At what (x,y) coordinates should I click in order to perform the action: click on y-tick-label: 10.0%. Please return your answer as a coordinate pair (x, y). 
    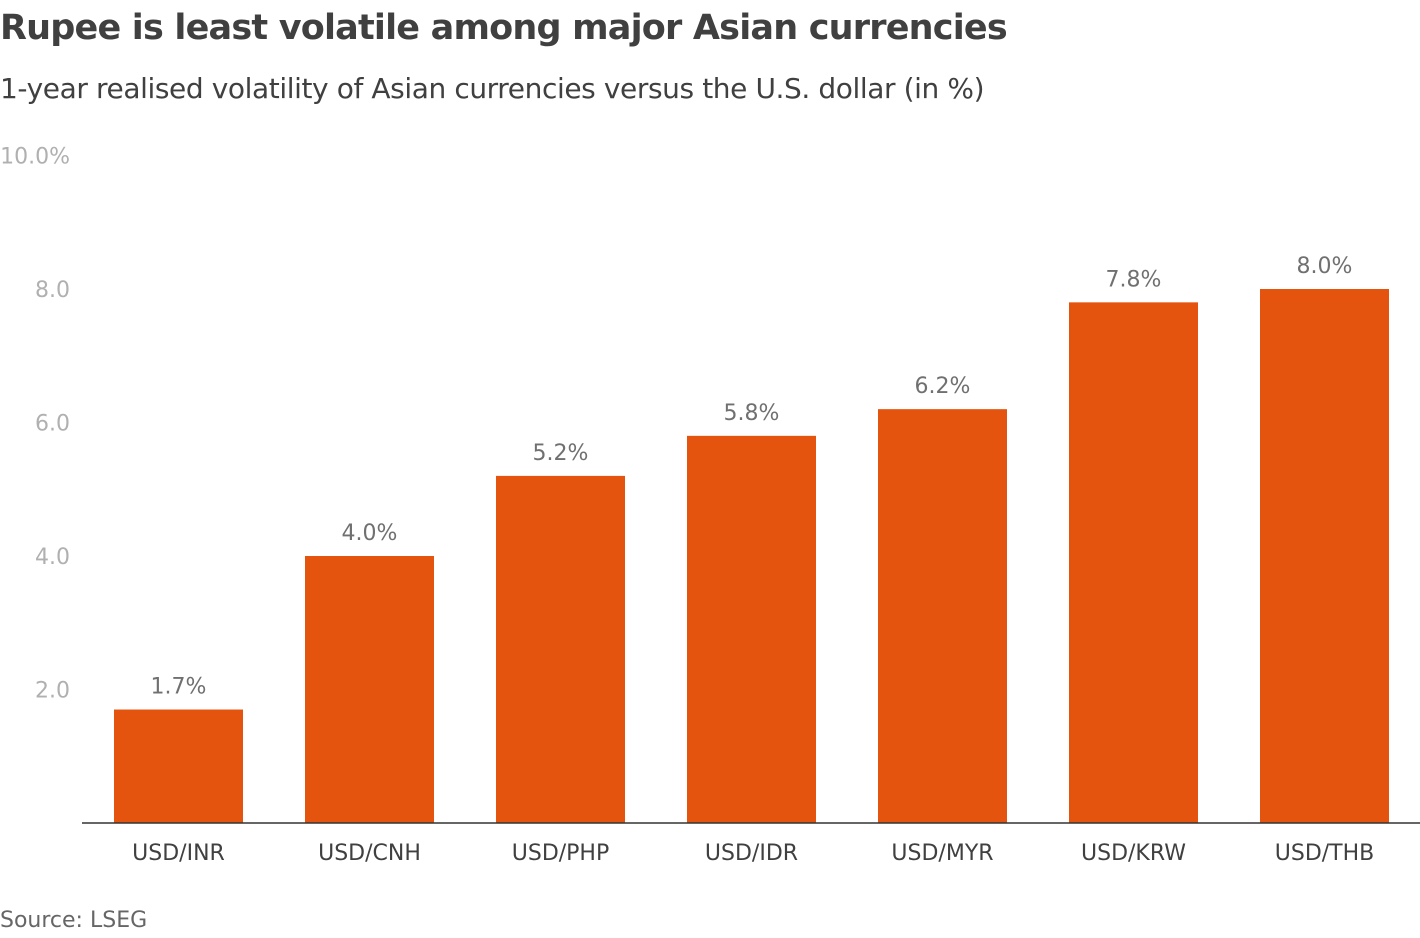
    Looking at the image, I should click on (35, 157).